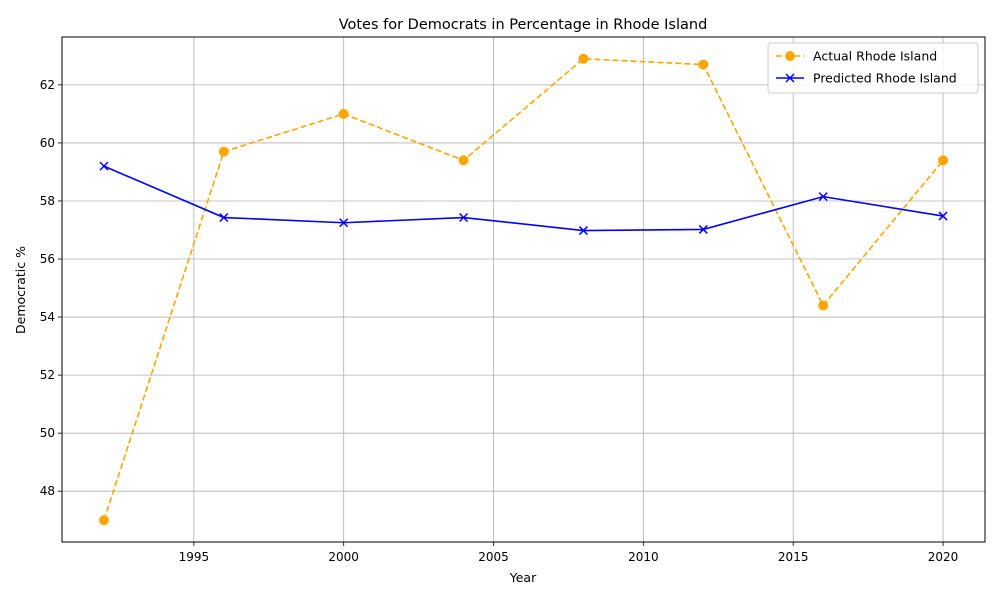  What do you see at coordinates (47, 317) in the screenshot?
I see `y-tick-label: 54` at bounding box center [47, 317].